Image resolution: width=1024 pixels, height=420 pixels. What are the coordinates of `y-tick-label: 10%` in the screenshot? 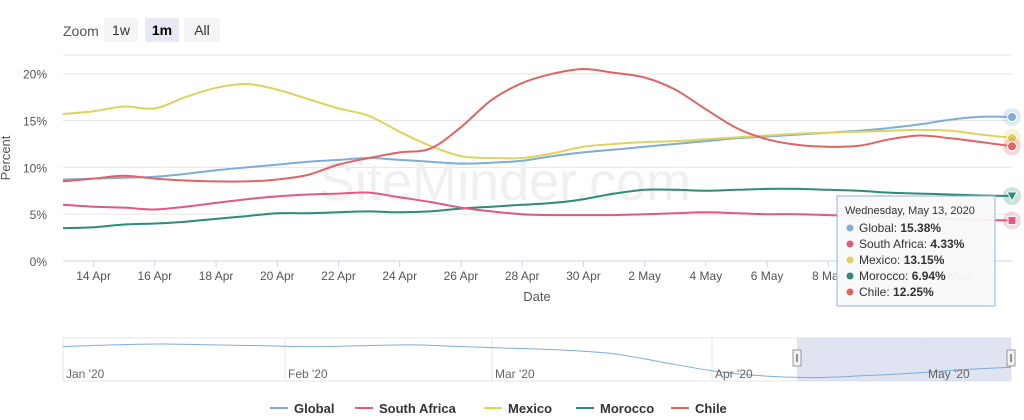 It's located at (35, 168).